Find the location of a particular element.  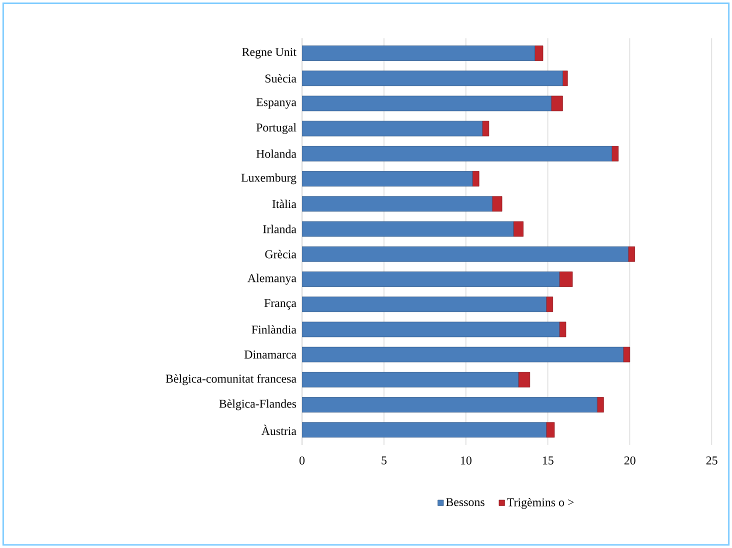

y-tick-label: Finlàndia is located at coordinates (274, 329).